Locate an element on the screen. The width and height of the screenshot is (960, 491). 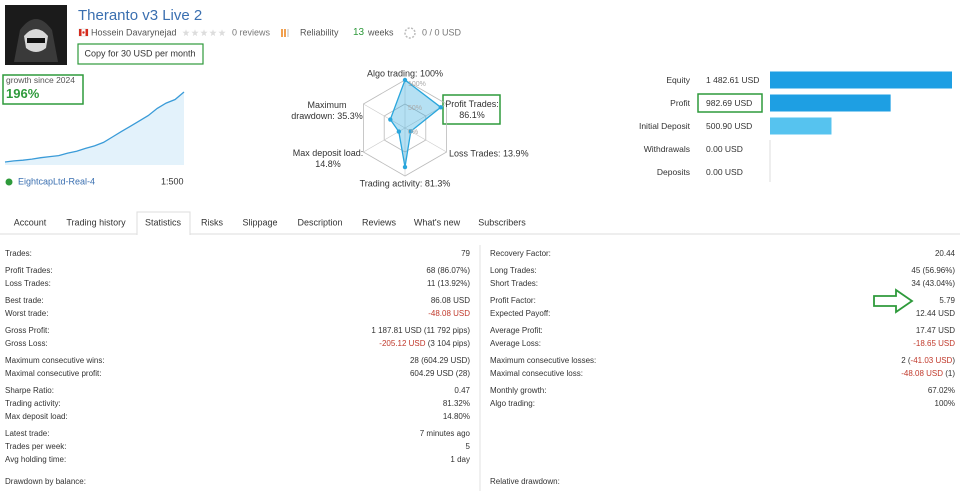
weeks-label: weeks is located at coordinates (381, 32).